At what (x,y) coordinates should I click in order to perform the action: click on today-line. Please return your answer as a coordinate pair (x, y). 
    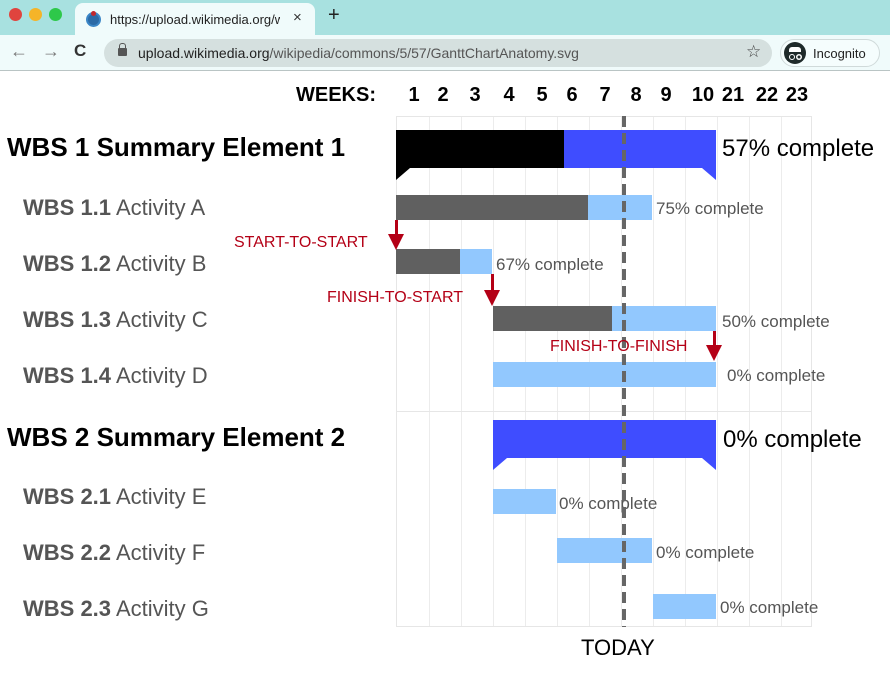
    Looking at the image, I should click on (624, 371).